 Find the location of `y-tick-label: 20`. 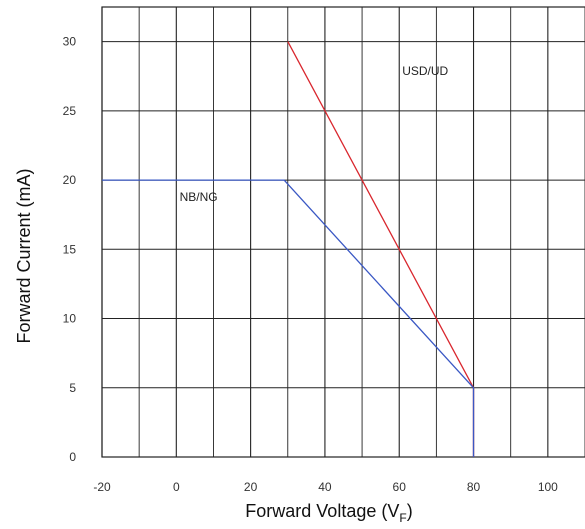

y-tick-label: 20 is located at coordinates (70, 180).